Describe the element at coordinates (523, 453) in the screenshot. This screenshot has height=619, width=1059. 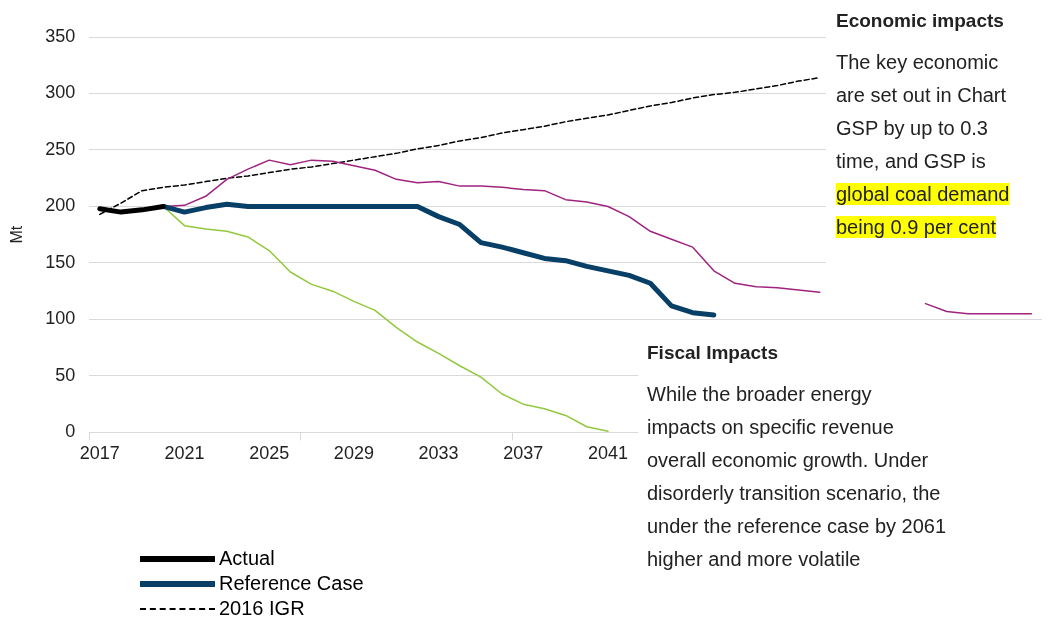
I see `x-tick-label: 2037` at that location.